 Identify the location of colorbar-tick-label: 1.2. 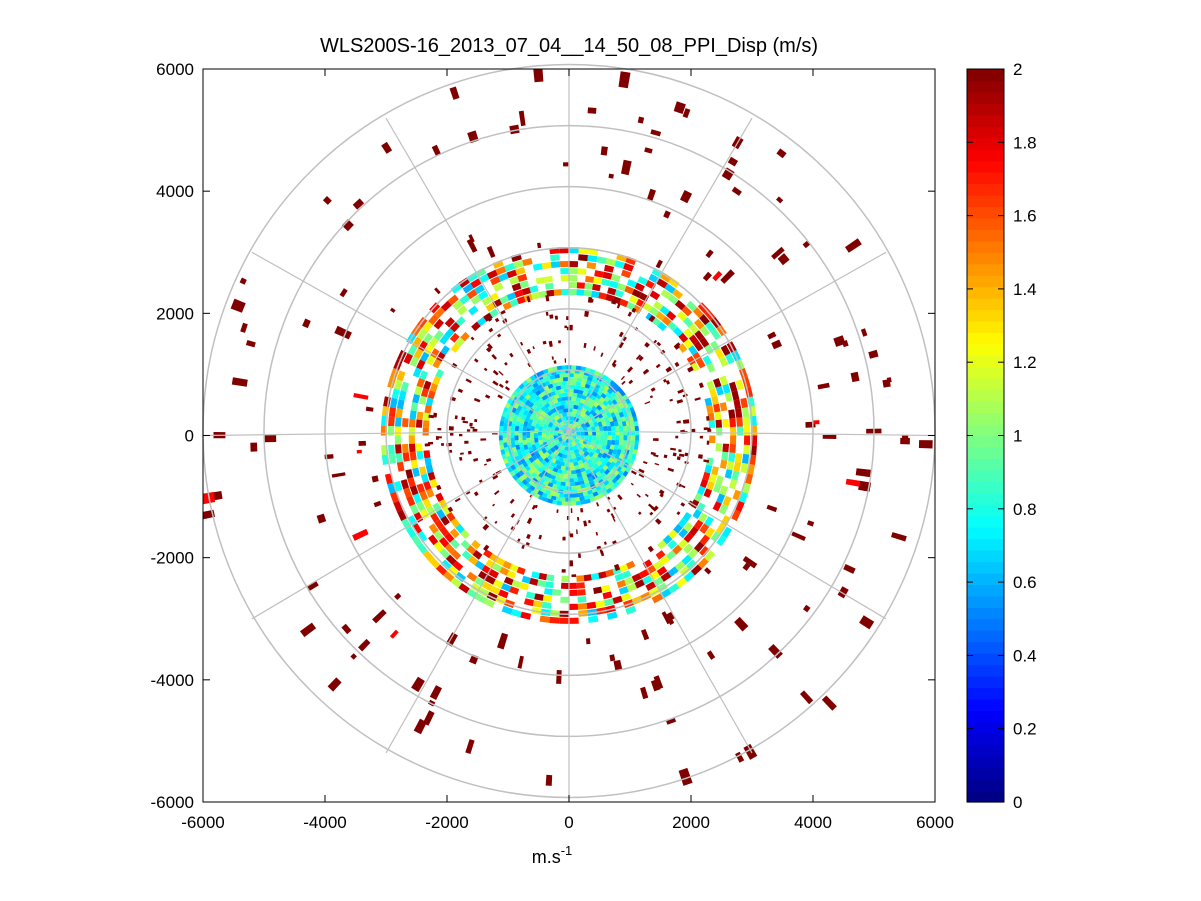
(1025, 362).